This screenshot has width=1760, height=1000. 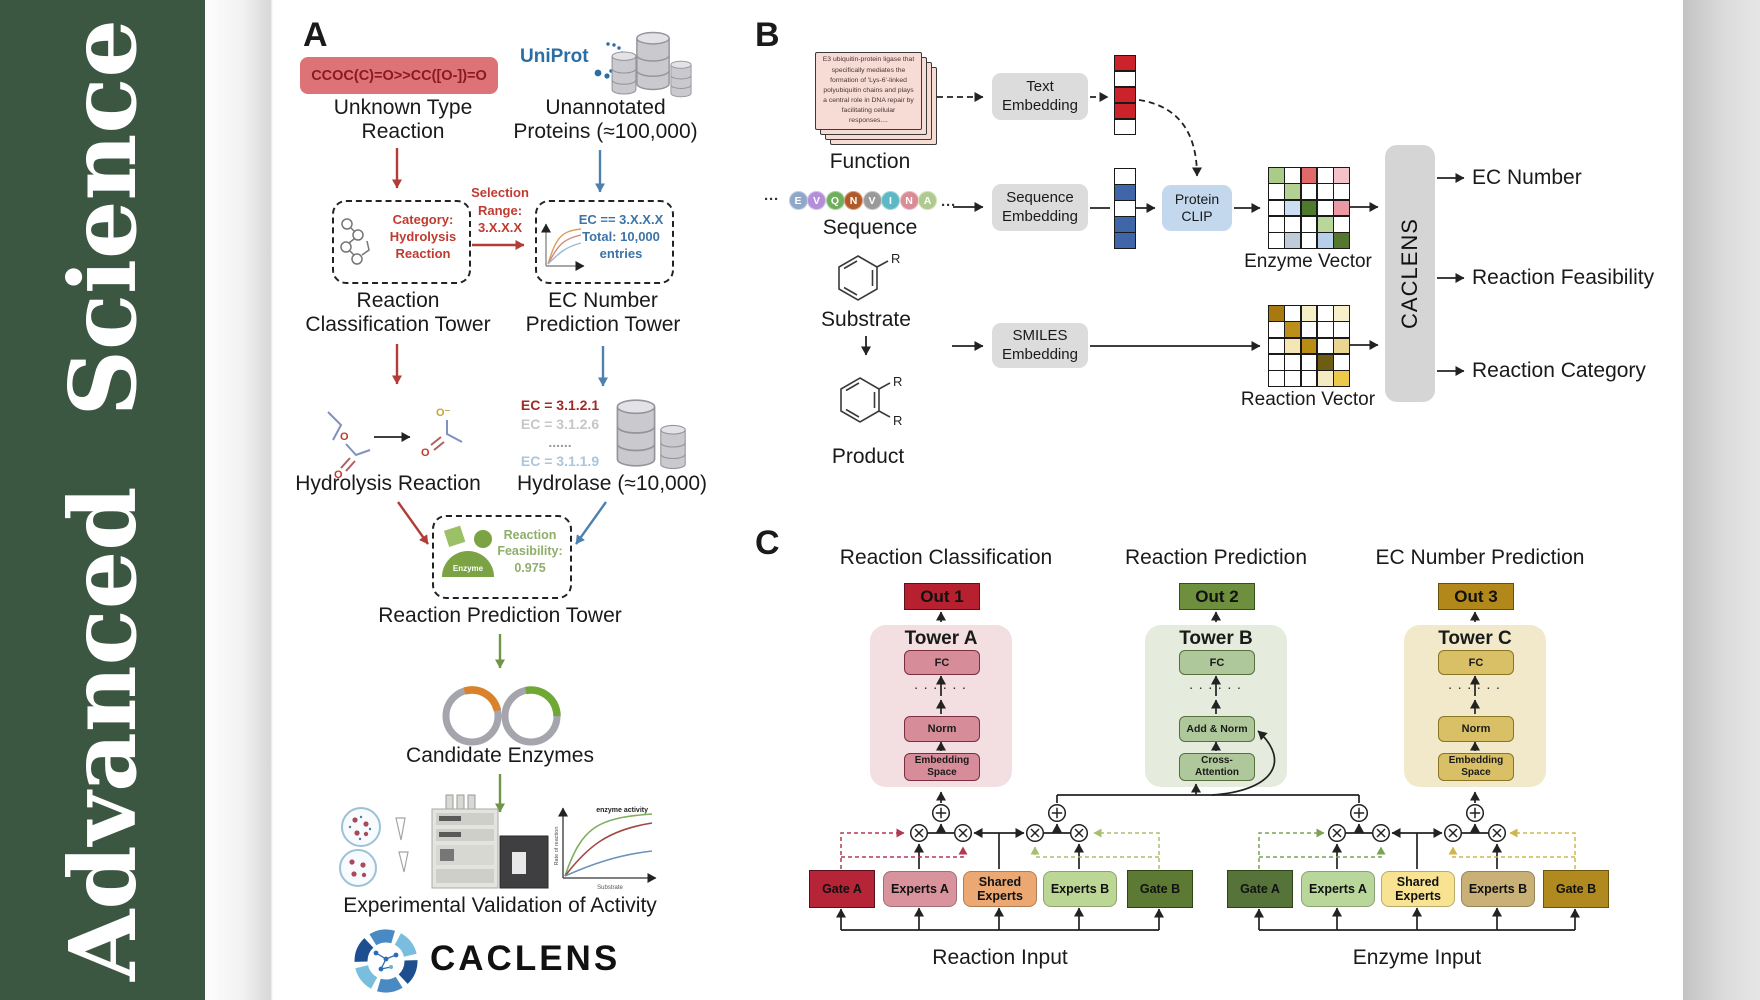 What do you see at coordinates (1217, 596) in the screenshot?
I see `out2-box: Out 2` at bounding box center [1217, 596].